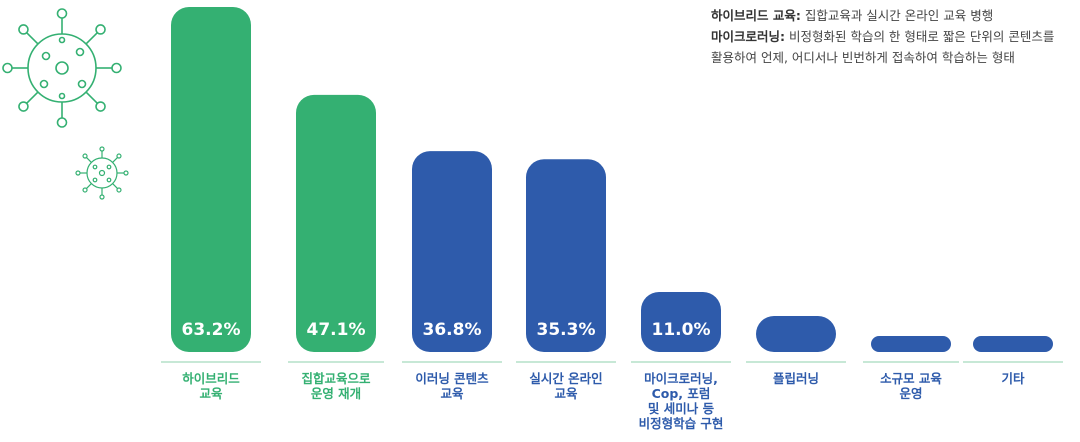 This screenshot has width=1080, height=442. What do you see at coordinates (336, 330) in the screenshot?
I see `value-label-1: 47.1%` at bounding box center [336, 330].